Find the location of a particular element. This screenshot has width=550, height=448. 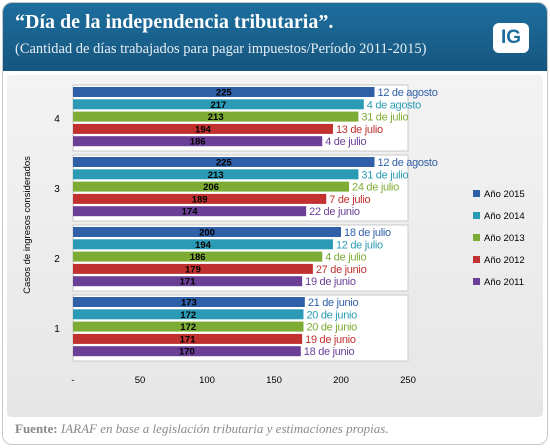

legend-label: Año 2013 is located at coordinates (504, 238).